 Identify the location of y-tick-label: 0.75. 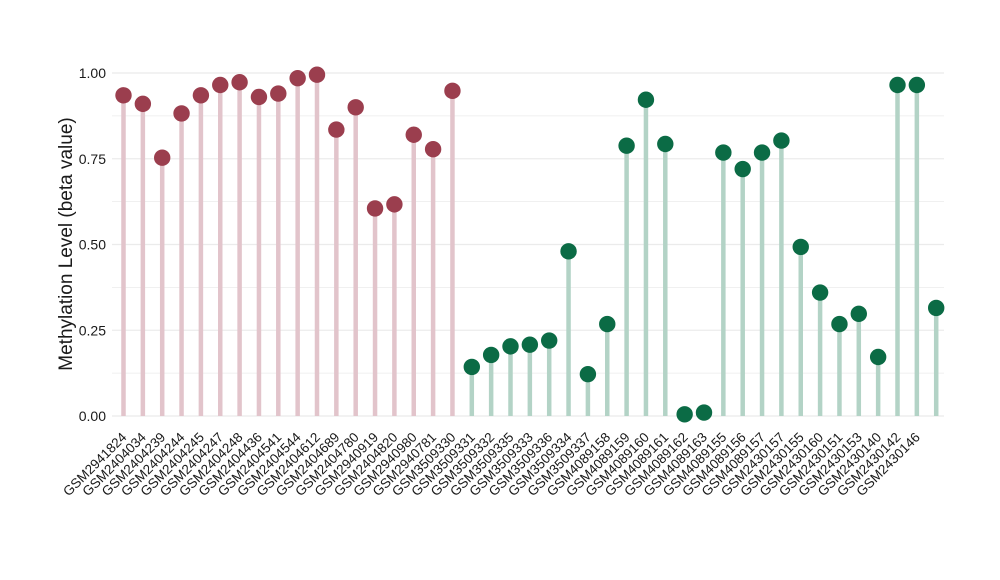
(92, 159).